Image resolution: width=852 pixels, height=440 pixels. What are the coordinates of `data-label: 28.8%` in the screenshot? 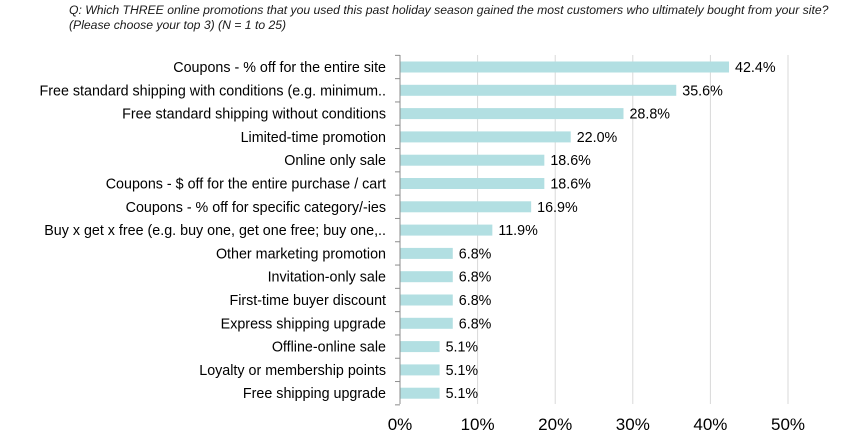 It's located at (649, 115).